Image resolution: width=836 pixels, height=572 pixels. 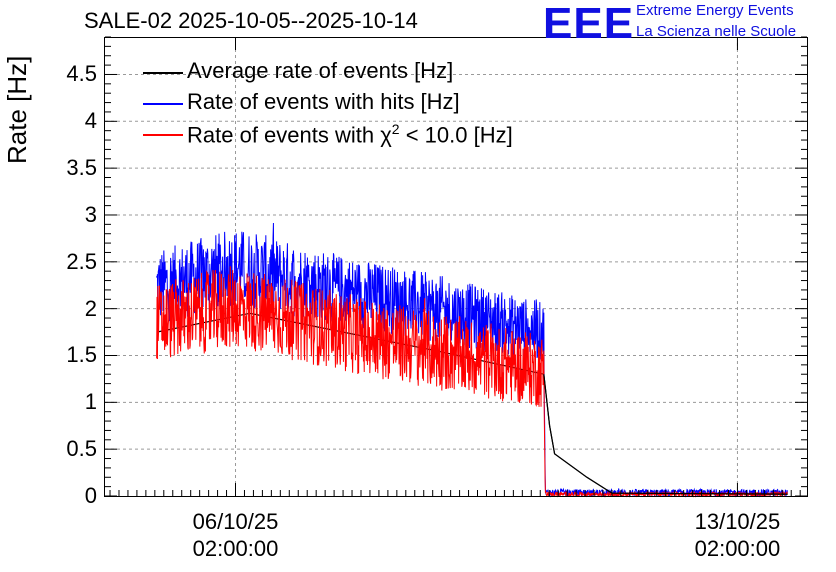 What do you see at coordinates (236, 535) in the screenshot?
I see `x-tick-label: 06/10/25 02:00:00` at bounding box center [236, 535].